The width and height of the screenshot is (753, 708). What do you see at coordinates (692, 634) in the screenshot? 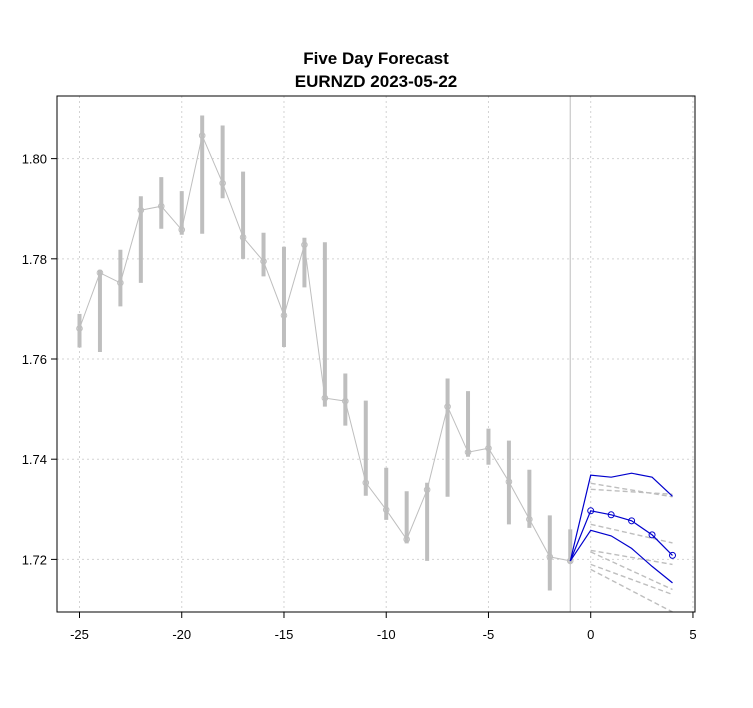
I see `x-tick-label: 5` at bounding box center [692, 634].